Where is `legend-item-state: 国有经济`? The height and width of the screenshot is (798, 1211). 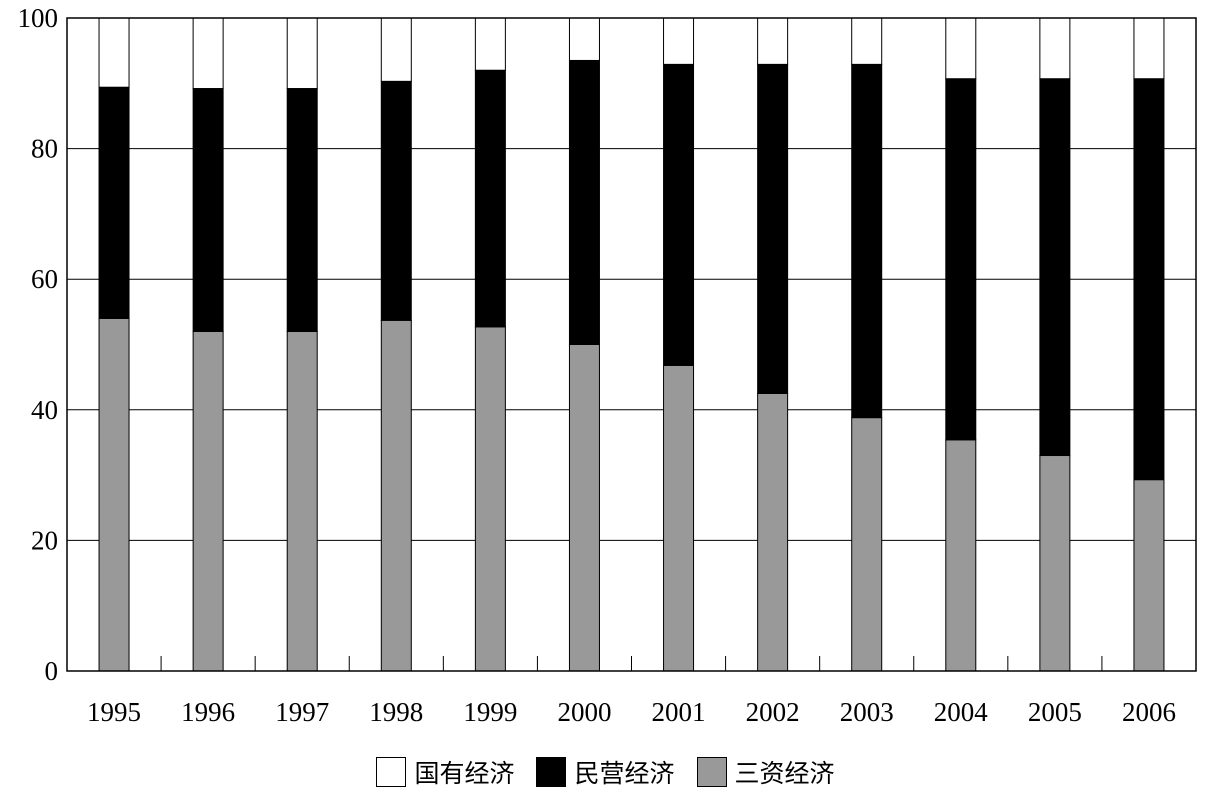
legend-item-state: 国有经济 is located at coordinates (445, 772).